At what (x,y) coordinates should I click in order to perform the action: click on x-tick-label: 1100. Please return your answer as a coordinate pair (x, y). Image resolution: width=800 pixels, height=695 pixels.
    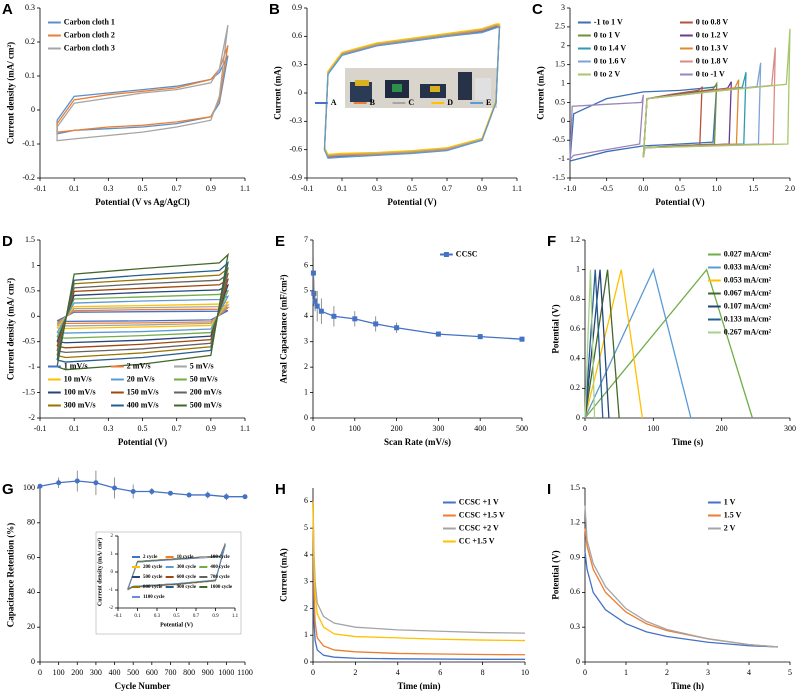
    Looking at the image, I should click on (245, 672).